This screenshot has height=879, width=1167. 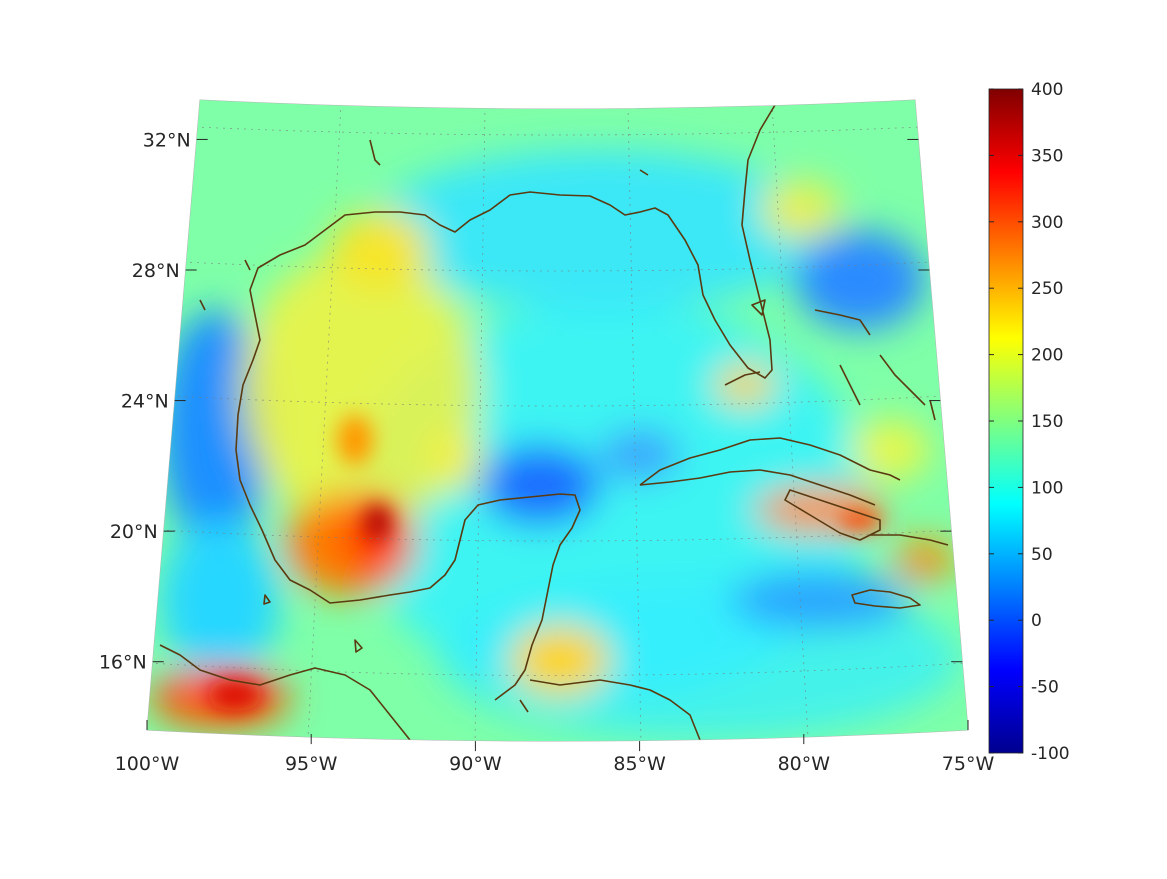 I want to click on colorbar-tick-label: 350, so click(x=1047, y=156).